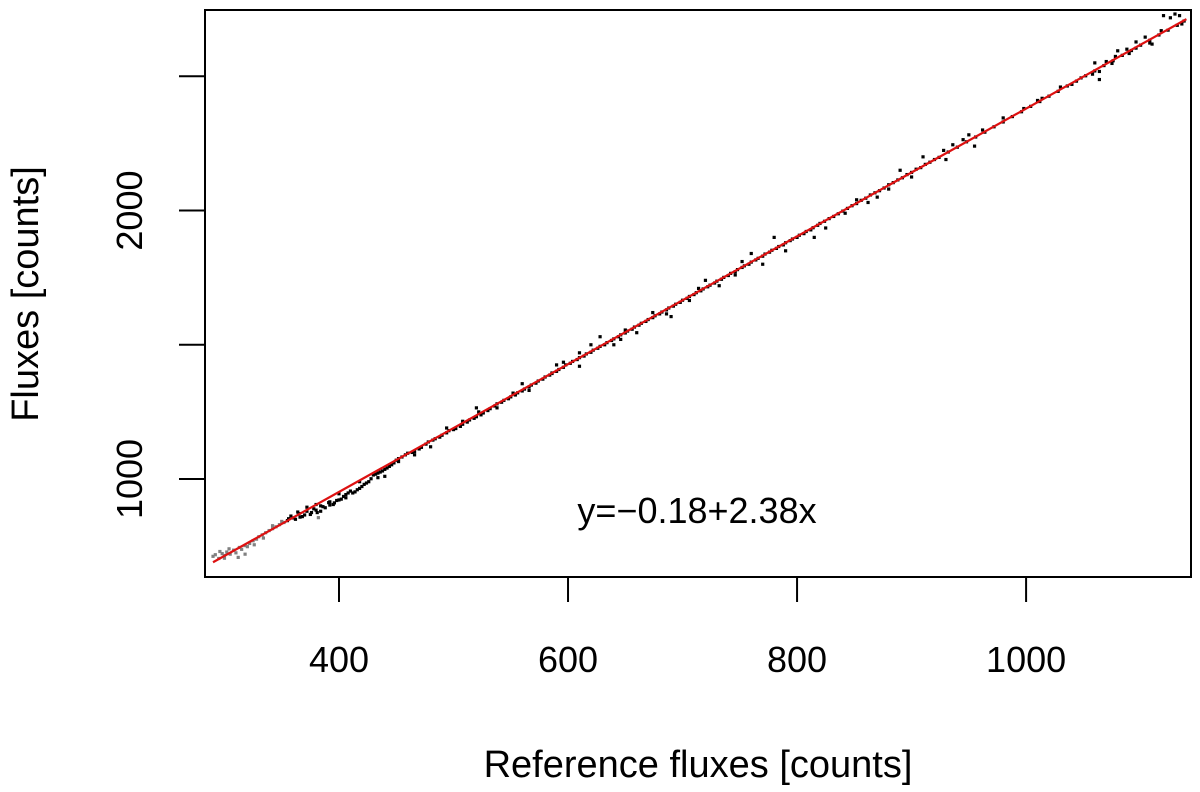 This screenshot has width=1200, height=792. What do you see at coordinates (339, 659) in the screenshot?
I see `x-tick-label: 400` at bounding box center [339, 659].